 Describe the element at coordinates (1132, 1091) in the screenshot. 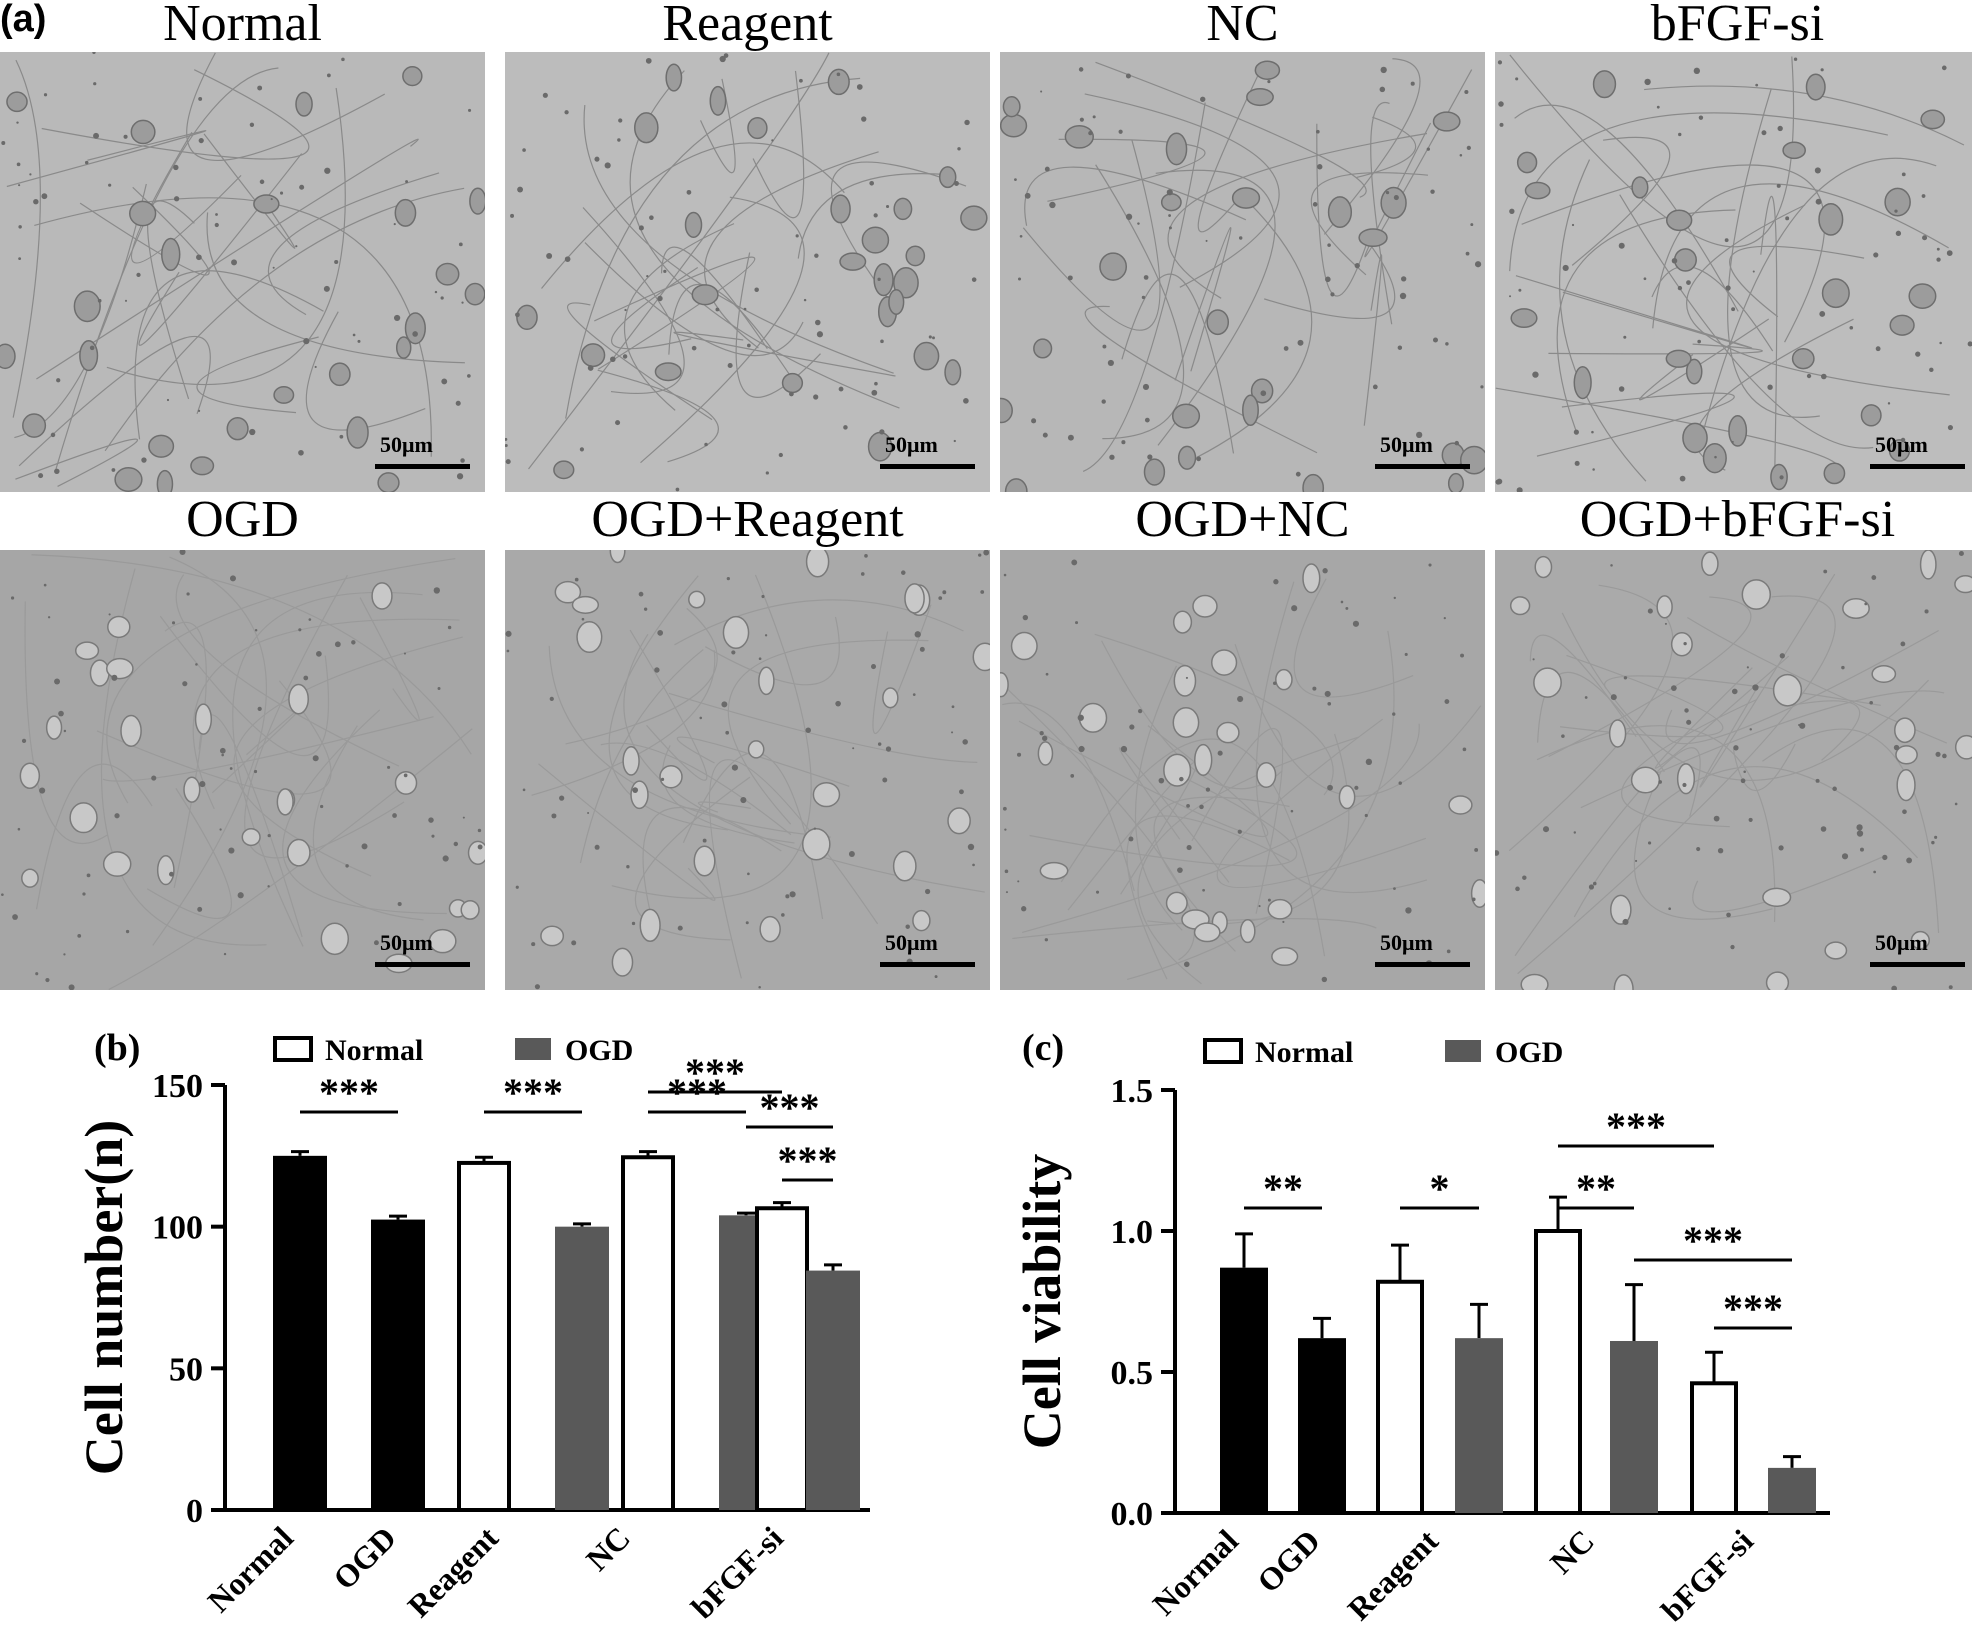

I see `y-tick-label: 1.5` at that location.